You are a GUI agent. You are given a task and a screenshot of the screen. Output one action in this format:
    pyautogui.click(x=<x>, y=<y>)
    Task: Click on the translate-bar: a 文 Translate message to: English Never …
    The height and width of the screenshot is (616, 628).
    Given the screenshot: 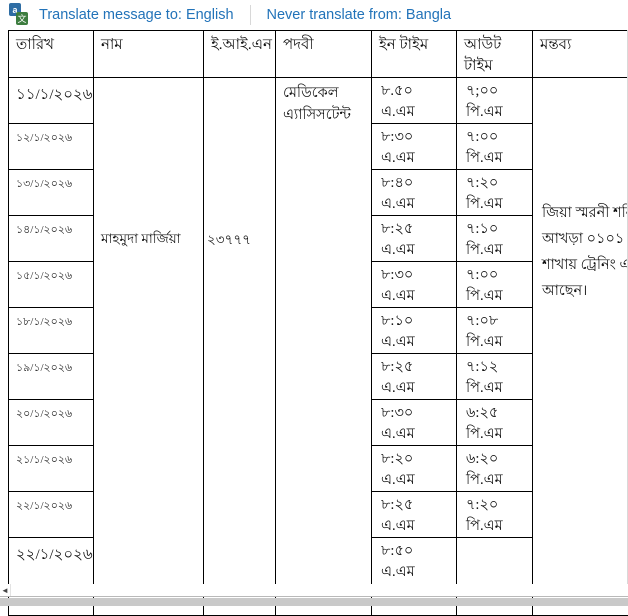 What is the action you would take?
    pyautogui.click(x=314, y=14)
    